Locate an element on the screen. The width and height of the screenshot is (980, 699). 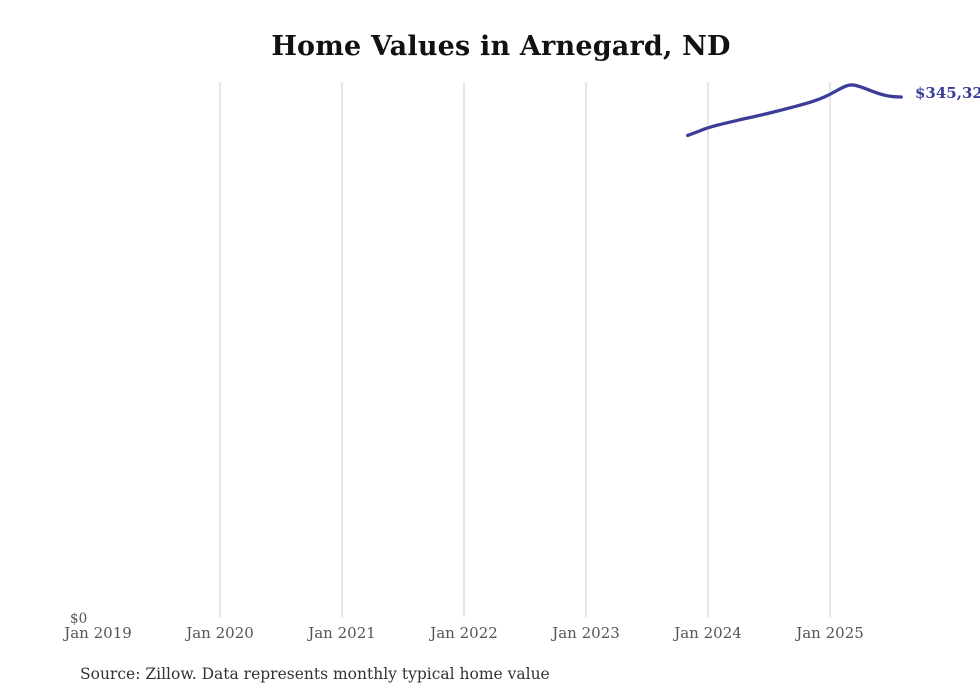
x-axis-label: Jan 2025 is located at coordinates (830, 633).